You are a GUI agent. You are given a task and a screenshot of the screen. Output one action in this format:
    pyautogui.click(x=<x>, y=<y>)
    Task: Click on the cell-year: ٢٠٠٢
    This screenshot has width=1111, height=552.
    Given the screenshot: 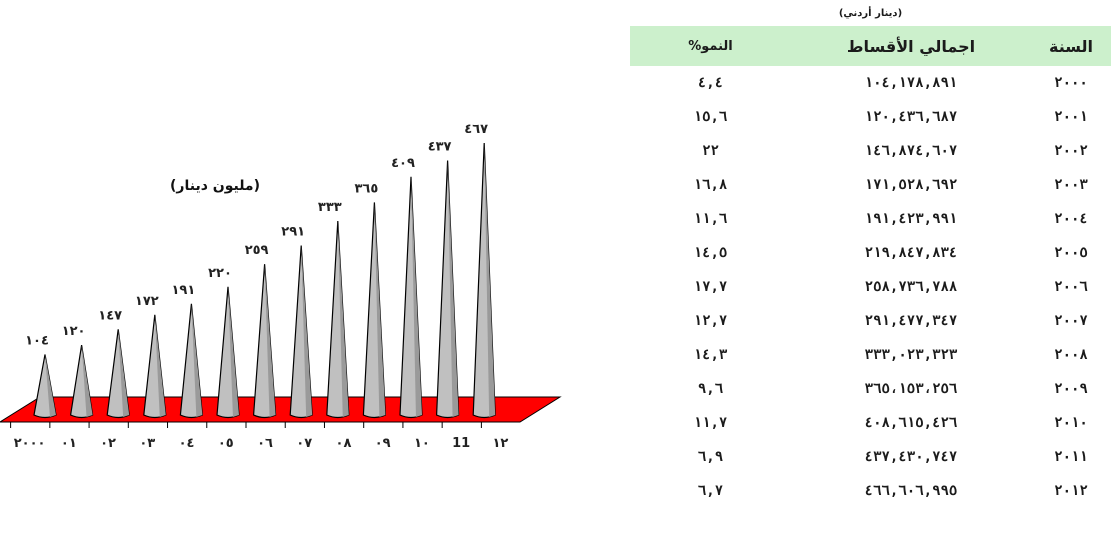 What is the action you would take?
    pyautogui.click(x=1071, y=151)
    